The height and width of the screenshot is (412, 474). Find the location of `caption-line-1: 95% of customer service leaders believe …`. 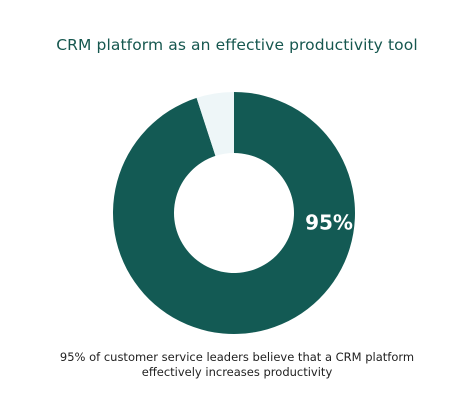

caption-line-1: 95% of customer service leaders believe … is located at coordinates (237, 357).